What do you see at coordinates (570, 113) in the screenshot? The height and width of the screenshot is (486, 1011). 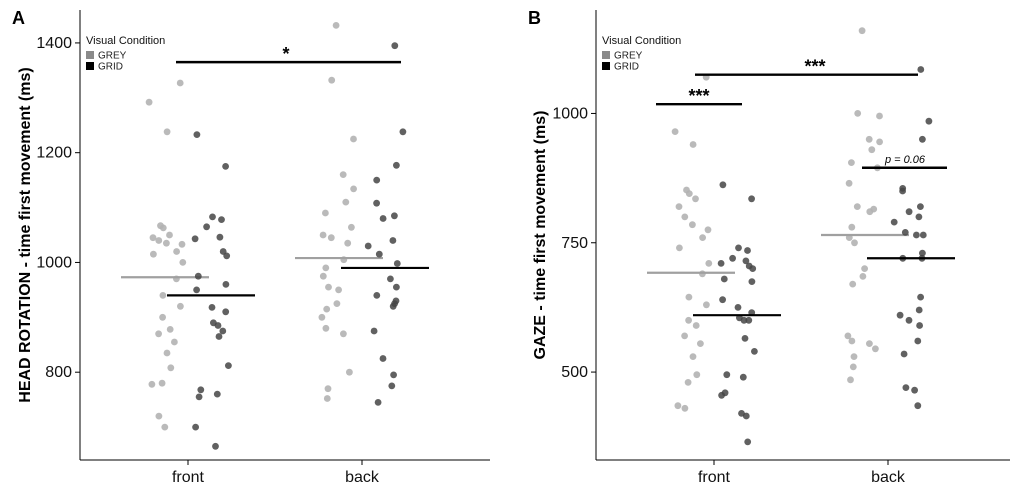 I see `y-tick-label: 1000` at bounding box center [570, 113].